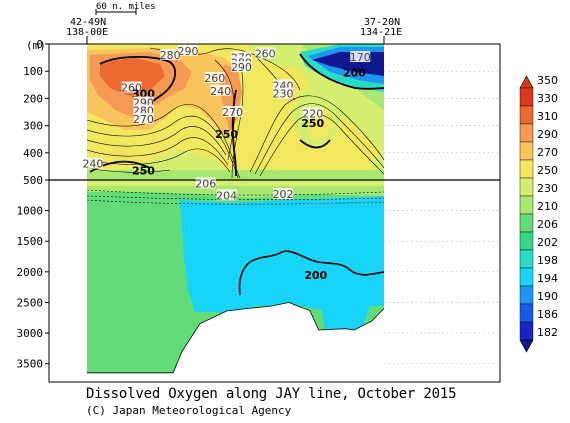  I want to click on colorbar-label-290: 290, so click(547, 134).